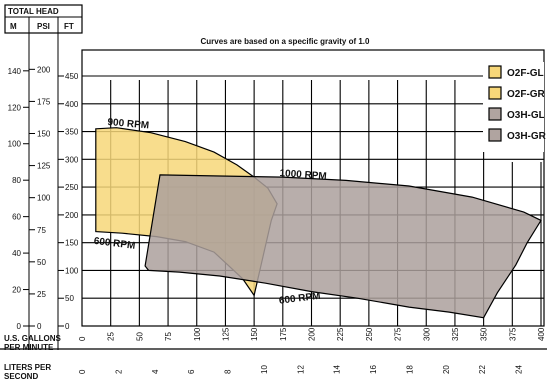 This screenshot has height=383, width=547. Describe the element at coordinates (373, 369) in the screenshot. I see `lps-tick-label: 16` at that location.